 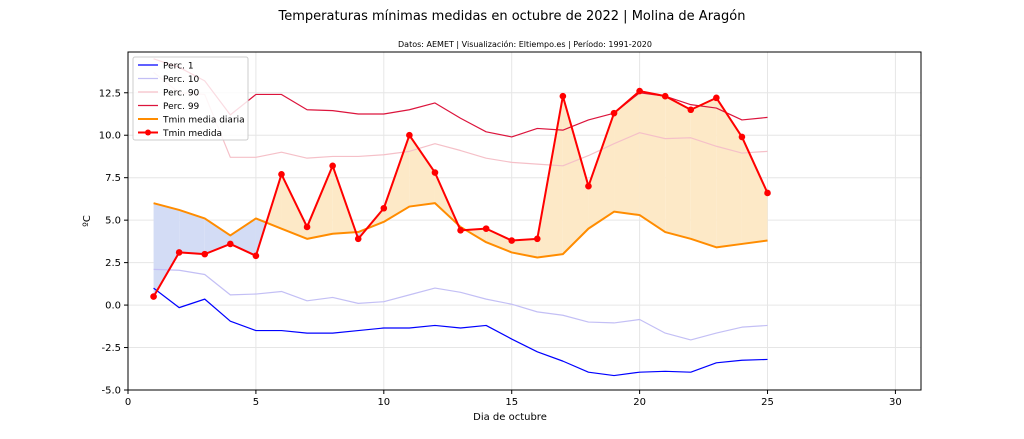 I want to click on x-tick-label: 20, so click(x=639, y=402).